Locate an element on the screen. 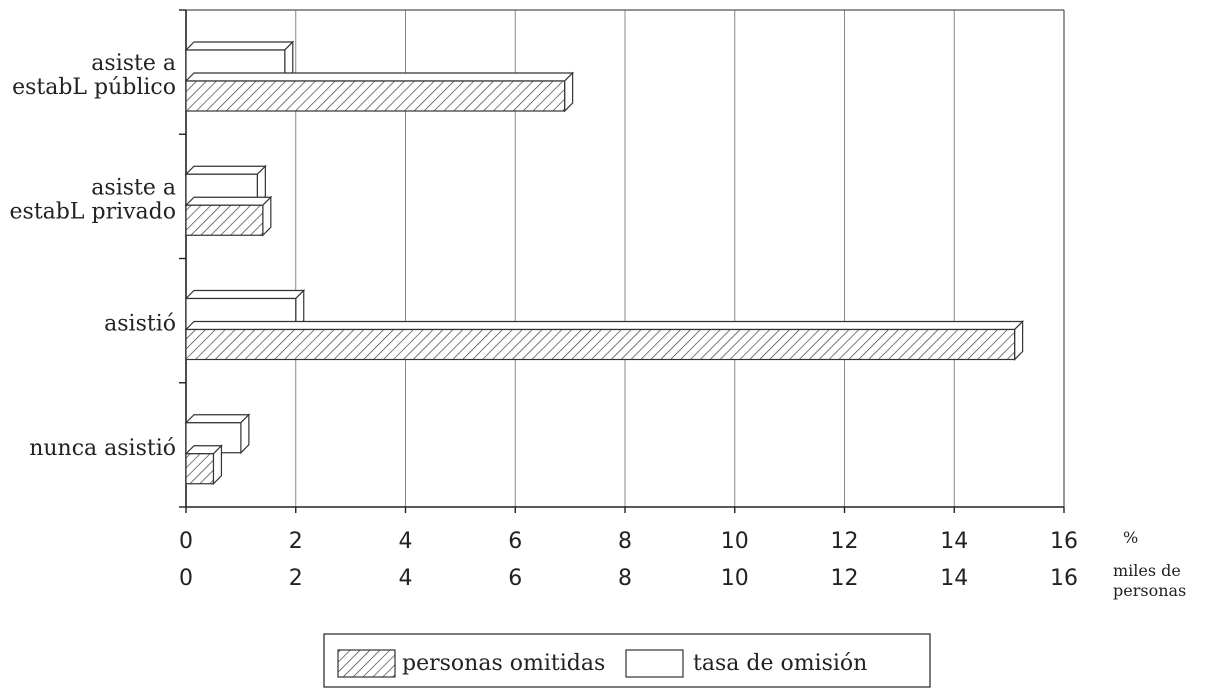 This screenshot has height=697, width=1211. x-tick-label-bottom: 8 is located at coordinates (625, 578).